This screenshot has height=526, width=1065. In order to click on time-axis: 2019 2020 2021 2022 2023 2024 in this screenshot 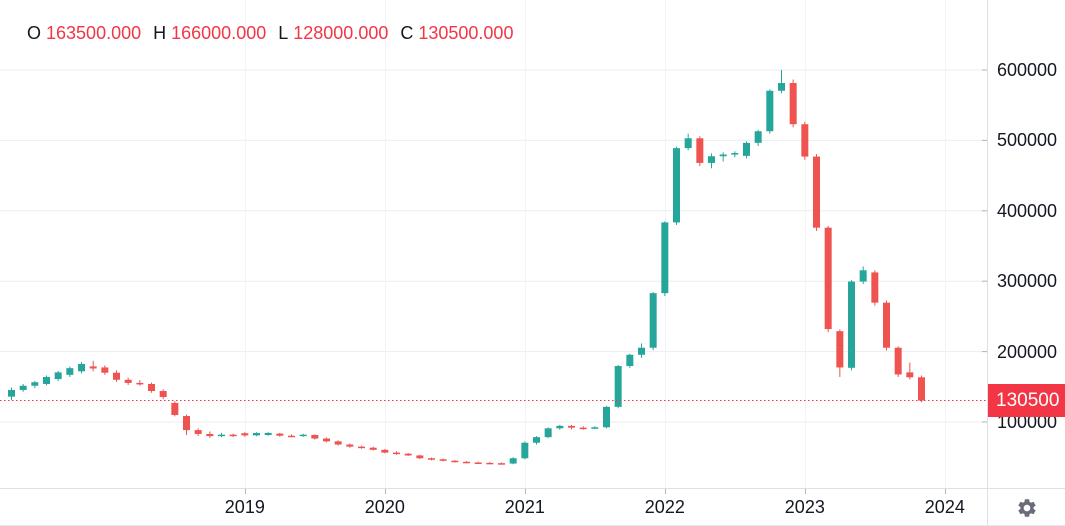, I will do `click(493, 506)`.